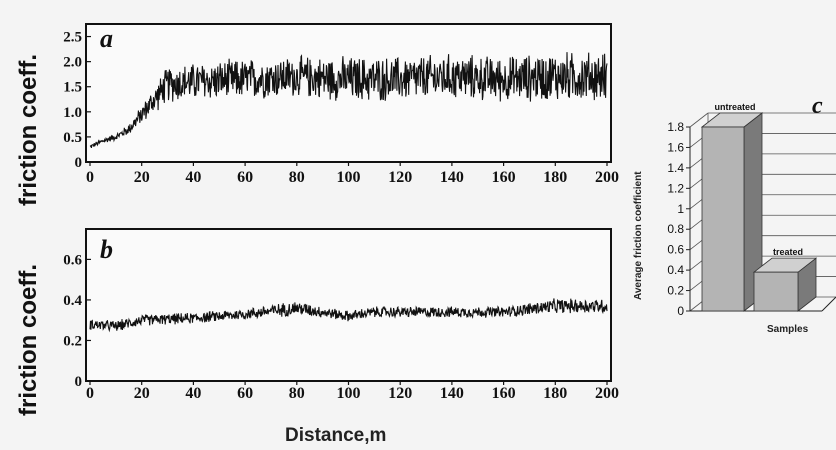  What do you see at coordinates (72, 138) in the screenshot?
I see `chart-a-y-tick-label: 0.5` at bounding box center [72, 138].